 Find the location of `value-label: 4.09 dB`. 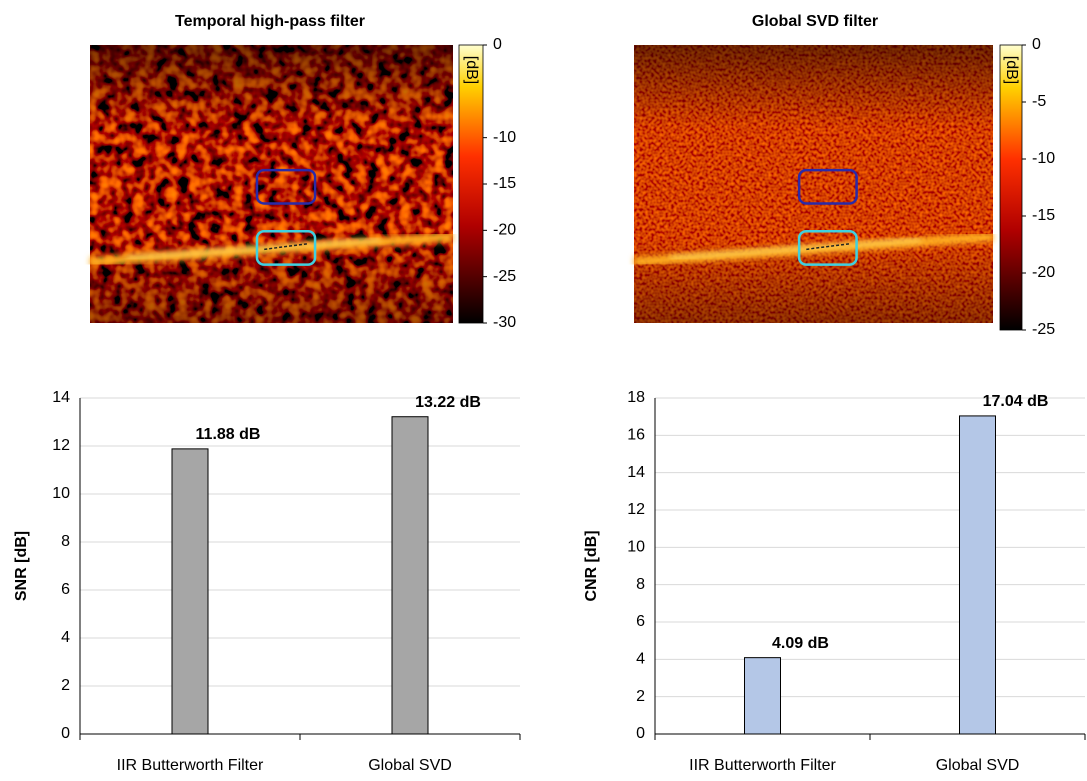

value-label: 4.09 dB is located at coordinates (800, 643).